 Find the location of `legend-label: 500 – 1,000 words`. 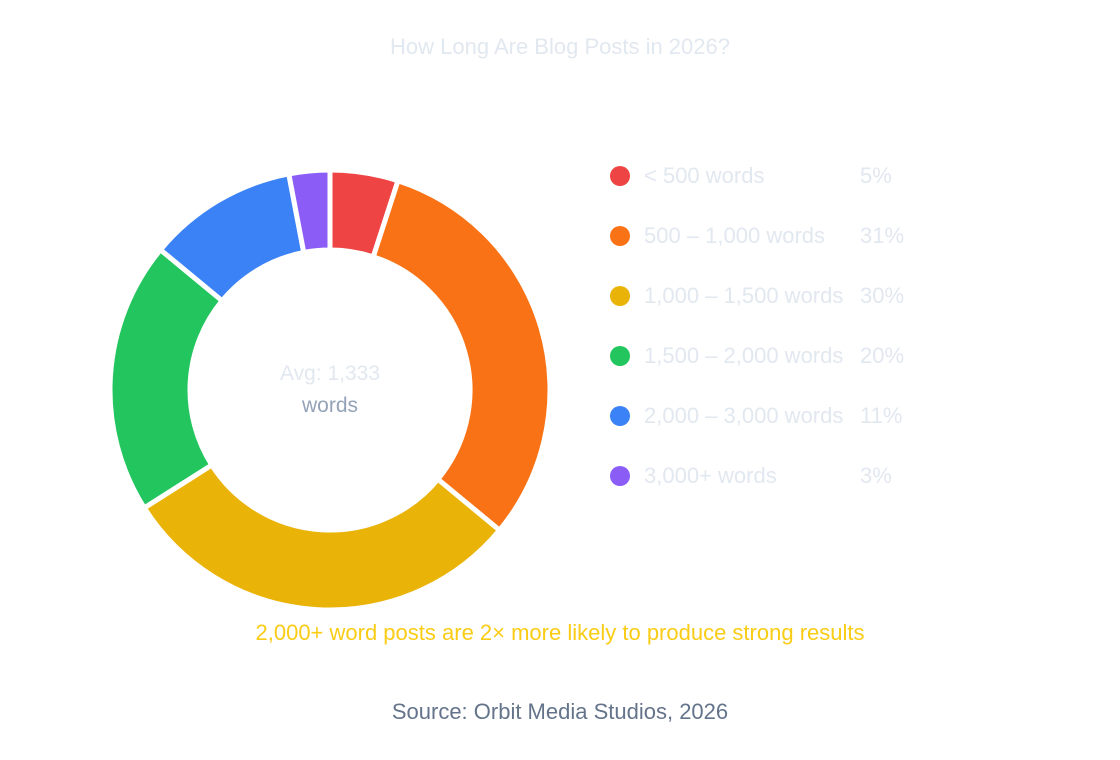

legend-label: 500 – 1,000 words is located at coordinates (735, 235).